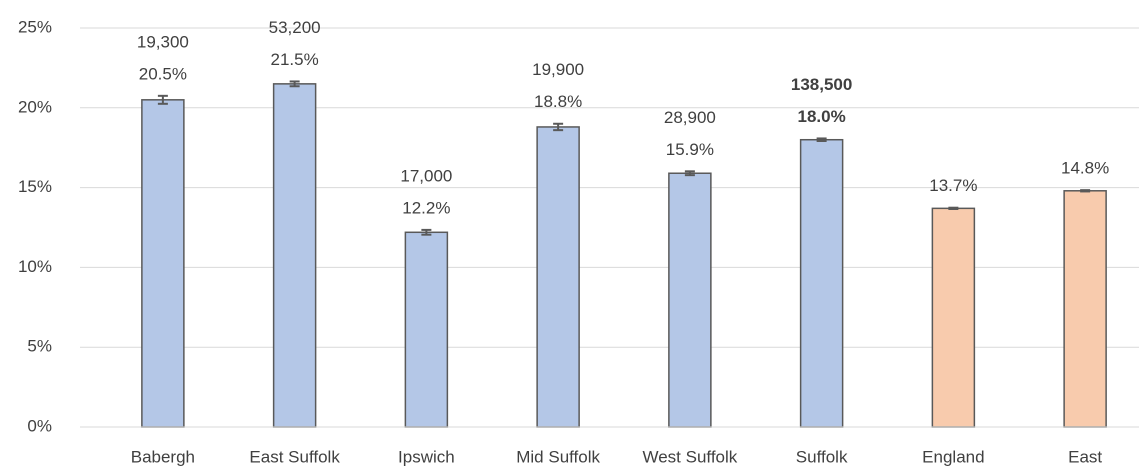  Describe the element at coordinates (163, 456) in the screenshot. I see `x-tick-label: Babergh` at that location.